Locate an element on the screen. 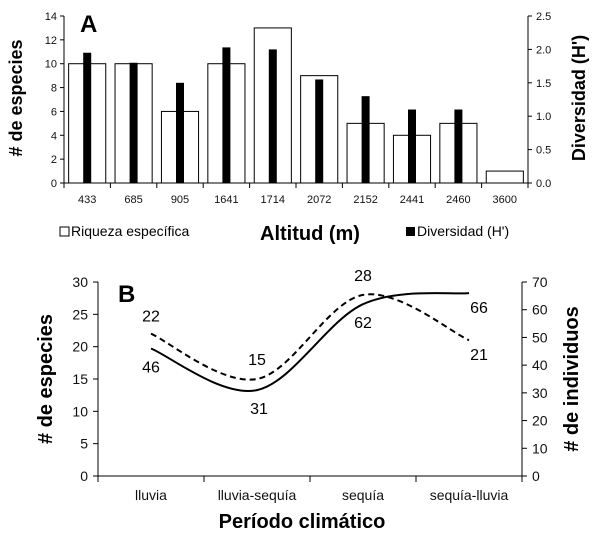 This screenshot has width=593, height=534. a-x-tick-label: 2072 is located at coordinates (319, 200).